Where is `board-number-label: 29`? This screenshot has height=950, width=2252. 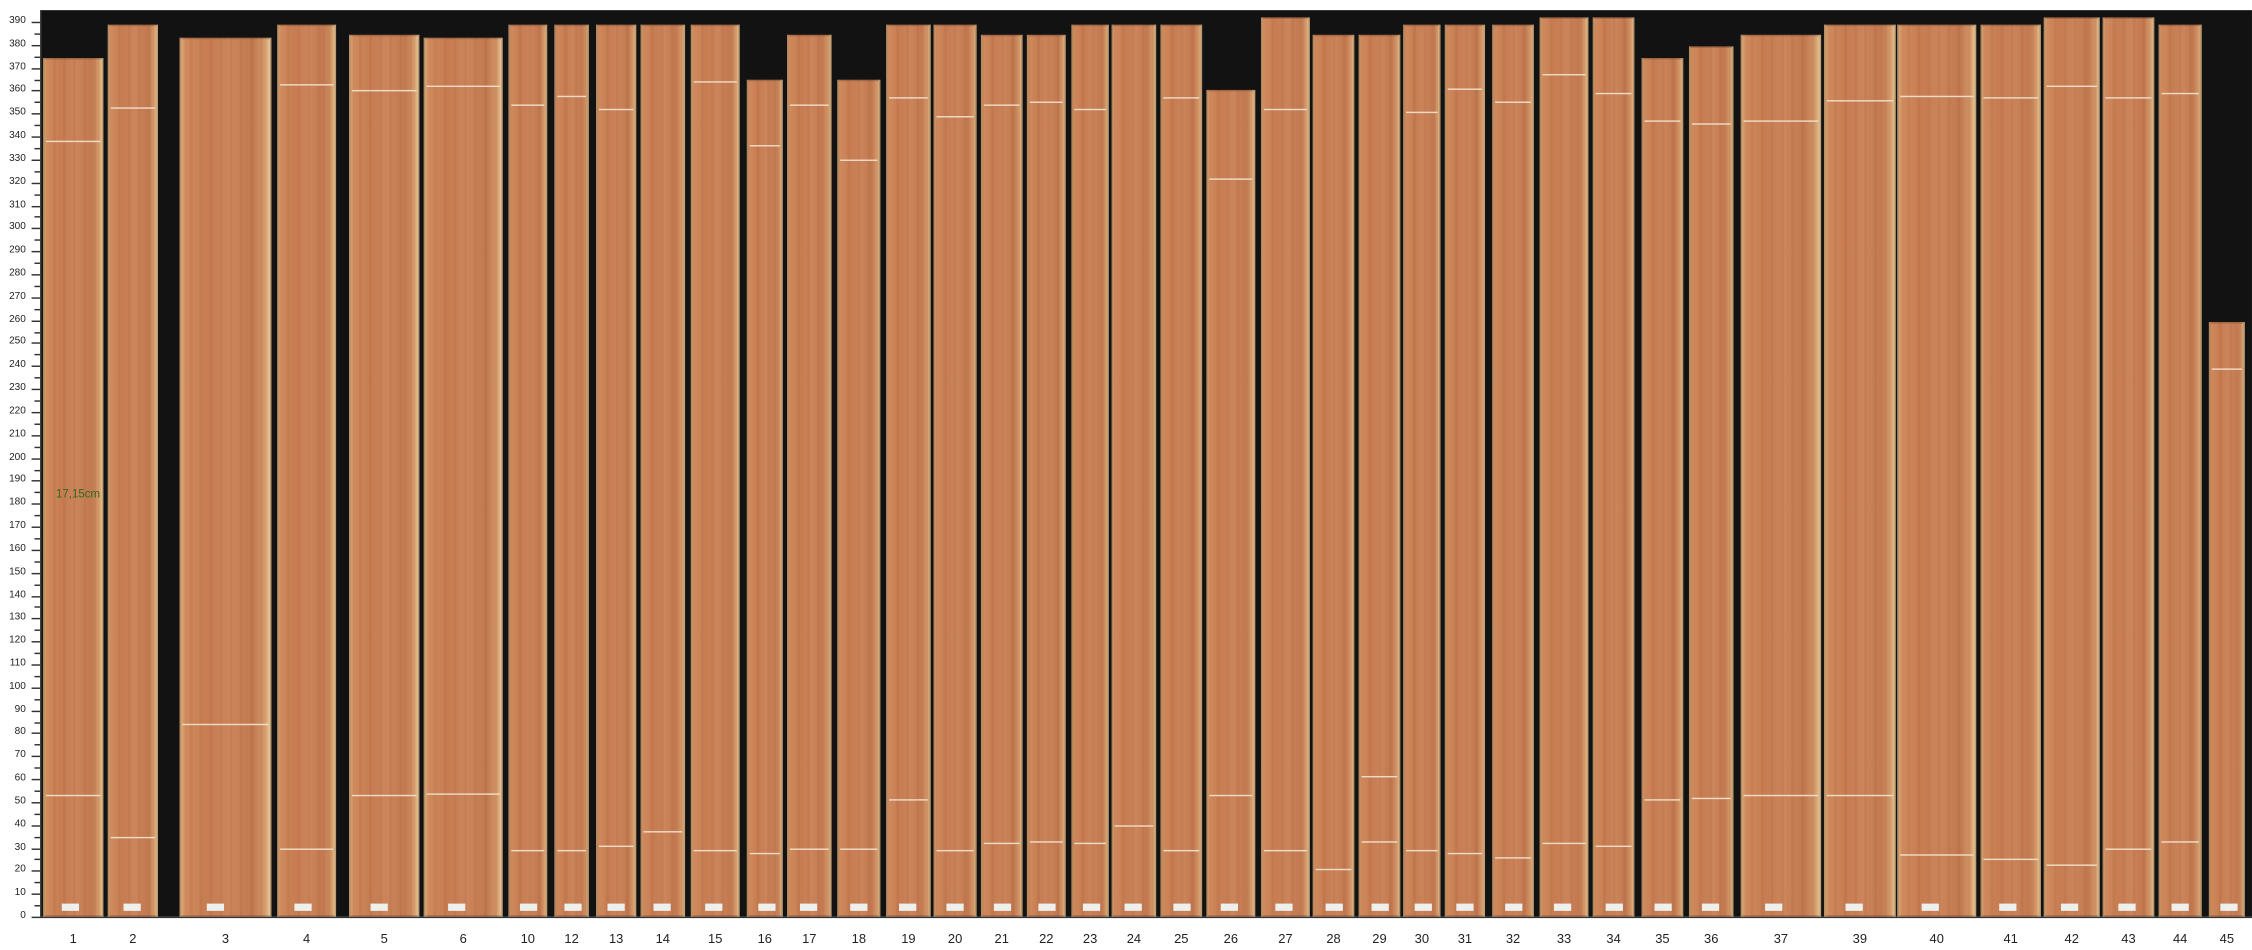
board-number-label: 29 is located at coordinates (1379, 938).